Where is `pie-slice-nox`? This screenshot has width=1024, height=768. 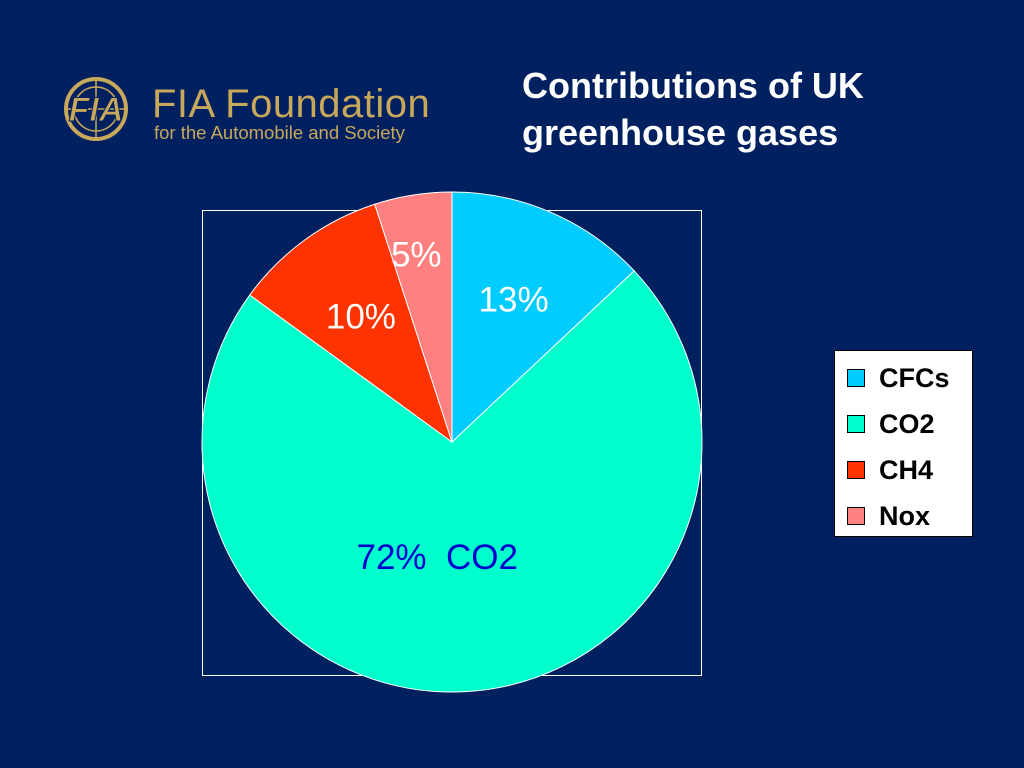 pie-slice-nox is located at coordinates (413, 317).